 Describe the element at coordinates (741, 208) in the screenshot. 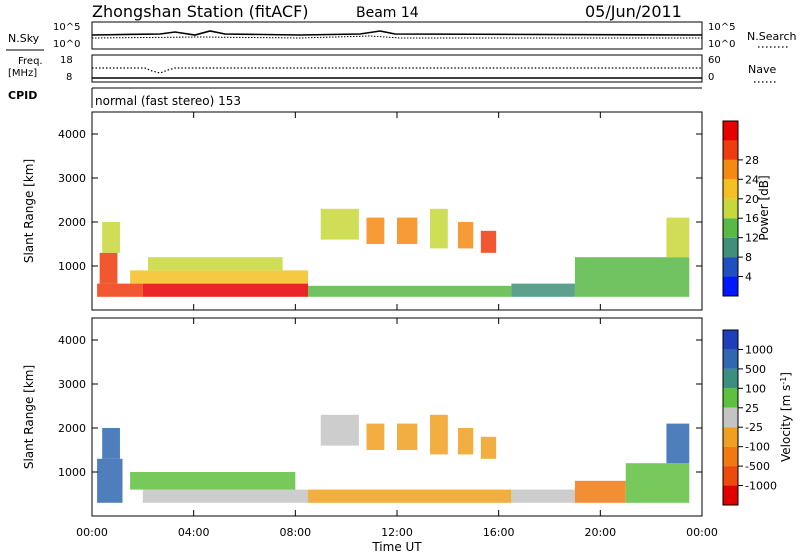

I see `power-color-bar: 4 8 12 16 20 24 28` at that location.